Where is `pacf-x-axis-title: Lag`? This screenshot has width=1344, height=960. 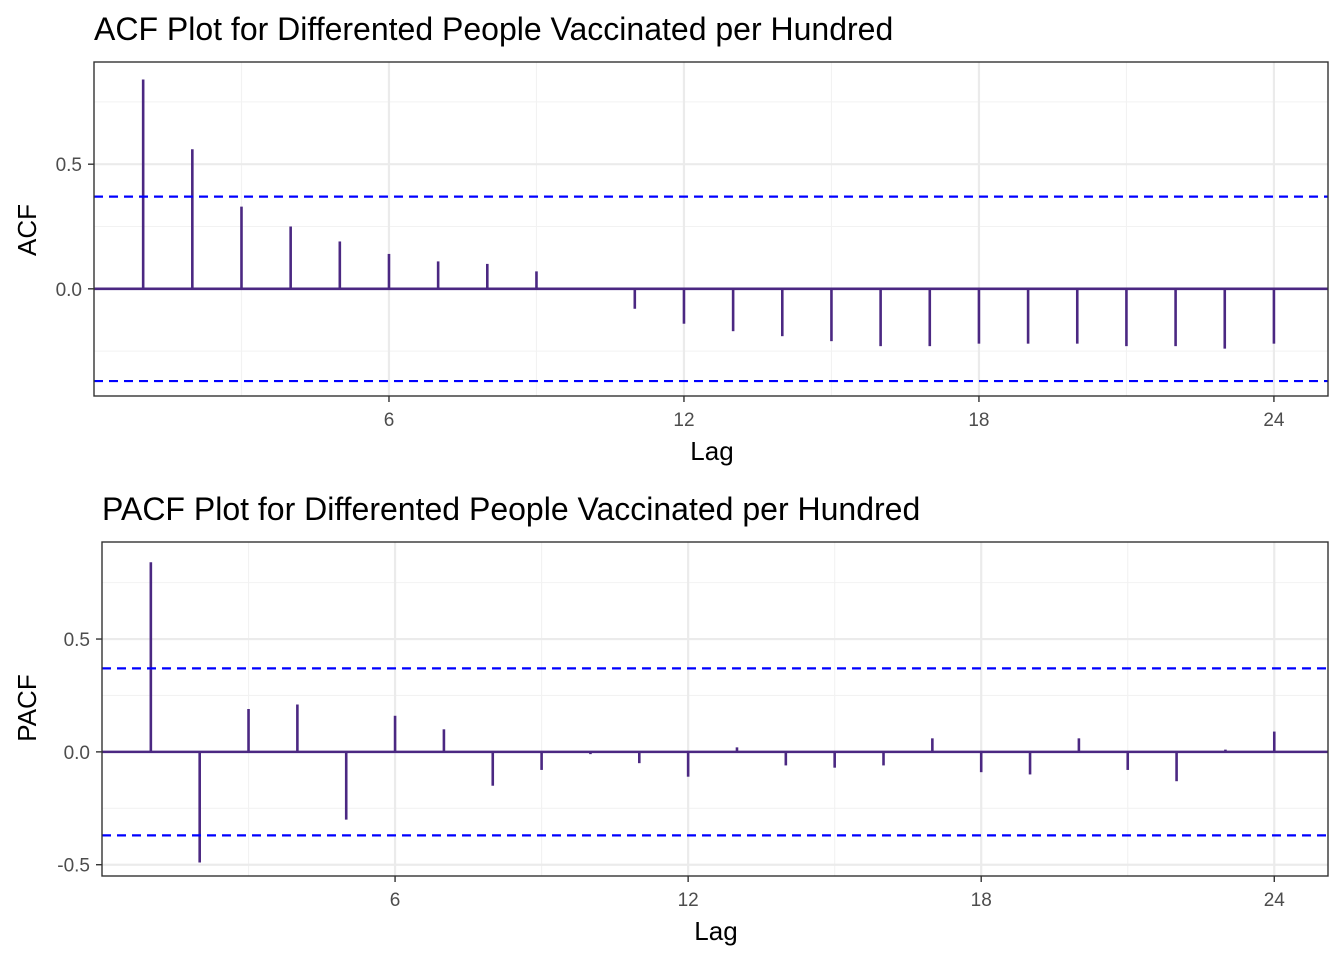 pacf-x-axis-title: Lag is located at coordinates (715, 931).